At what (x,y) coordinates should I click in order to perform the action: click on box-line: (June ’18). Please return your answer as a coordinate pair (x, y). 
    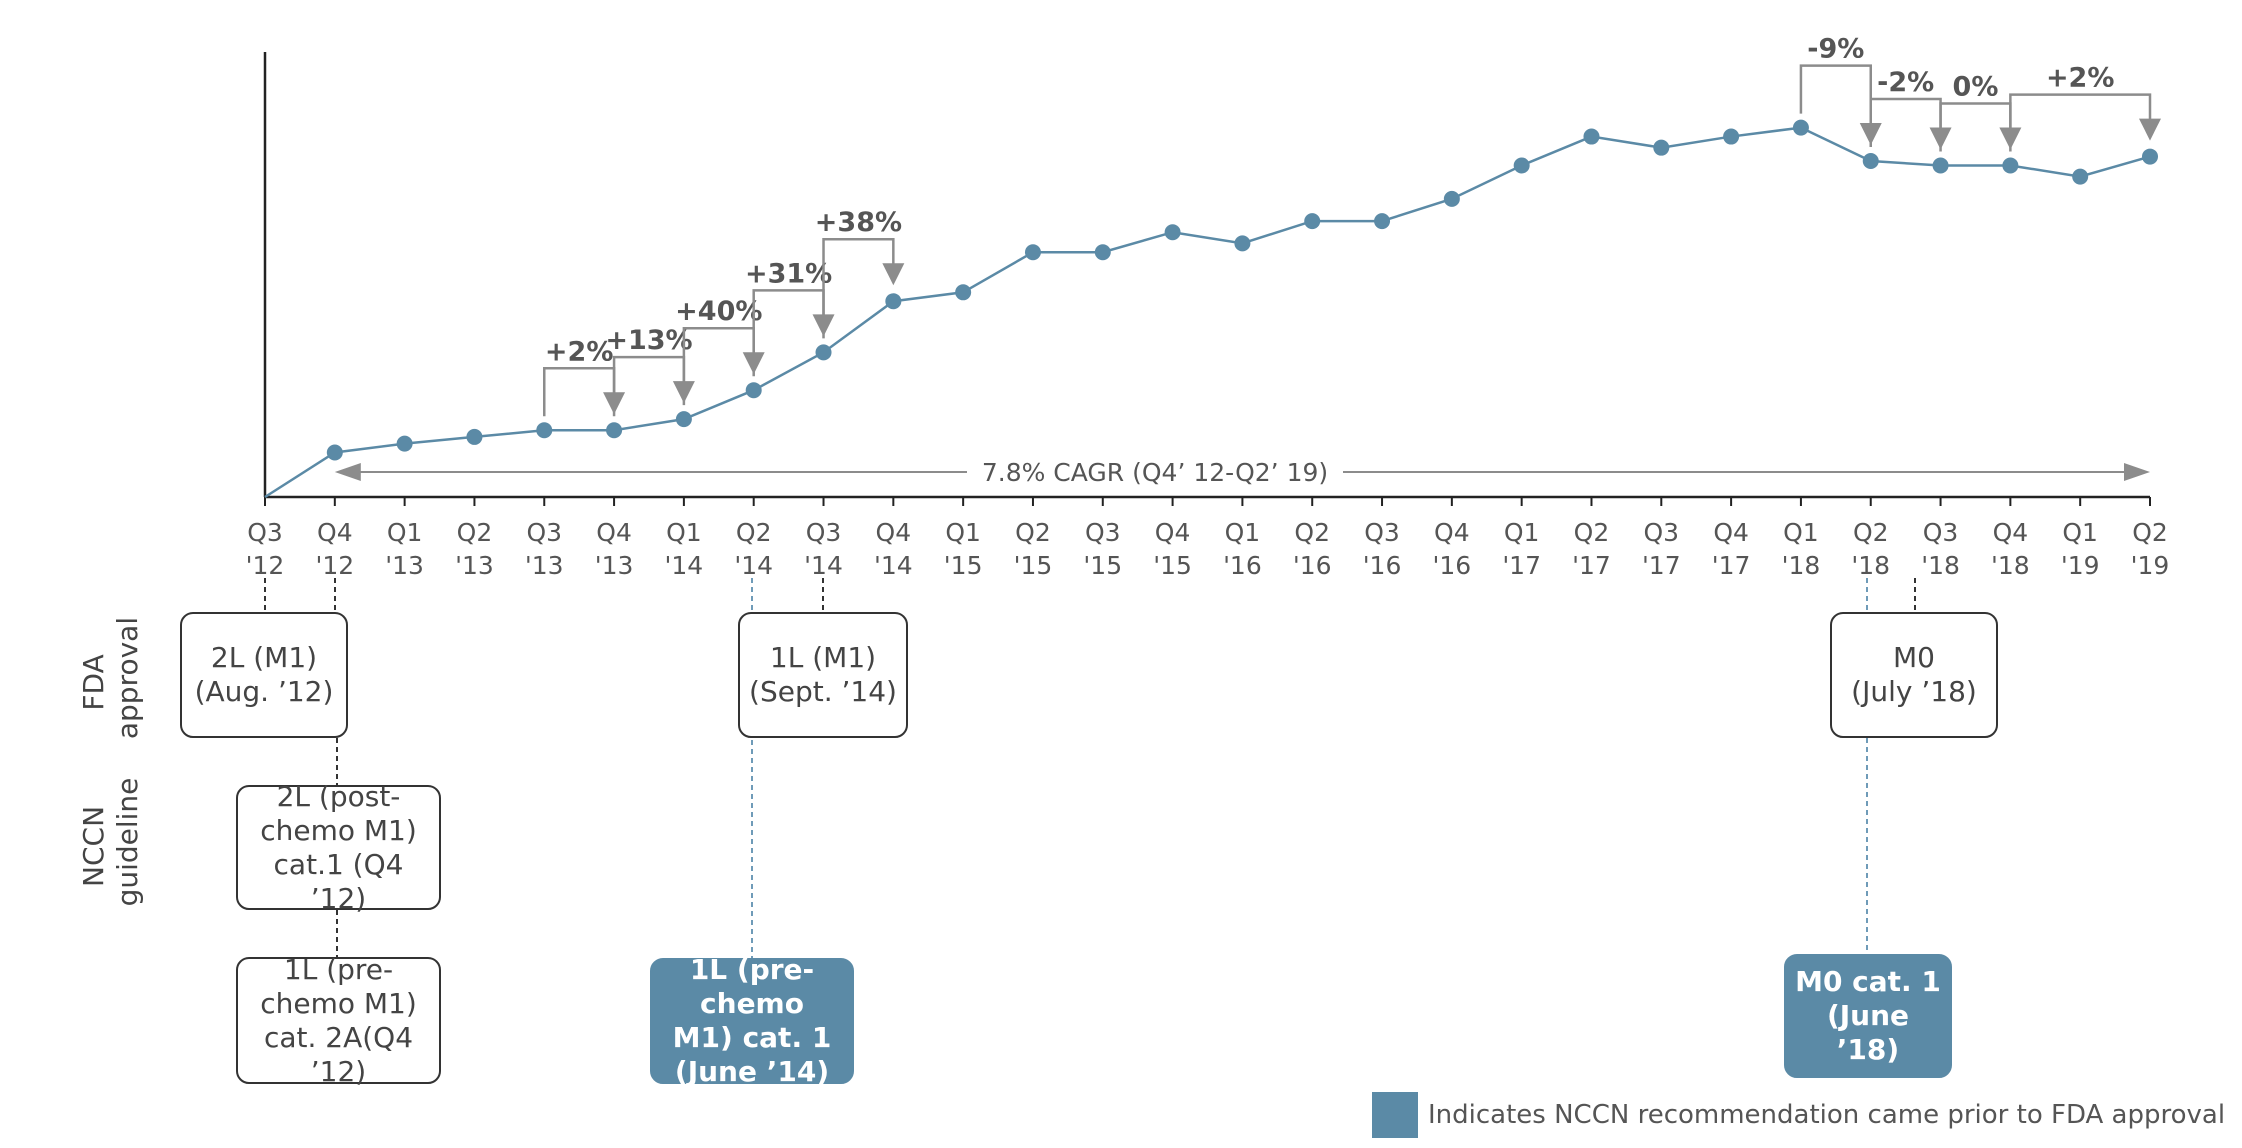
    Looking at the image, I should click on (1868, 1032).